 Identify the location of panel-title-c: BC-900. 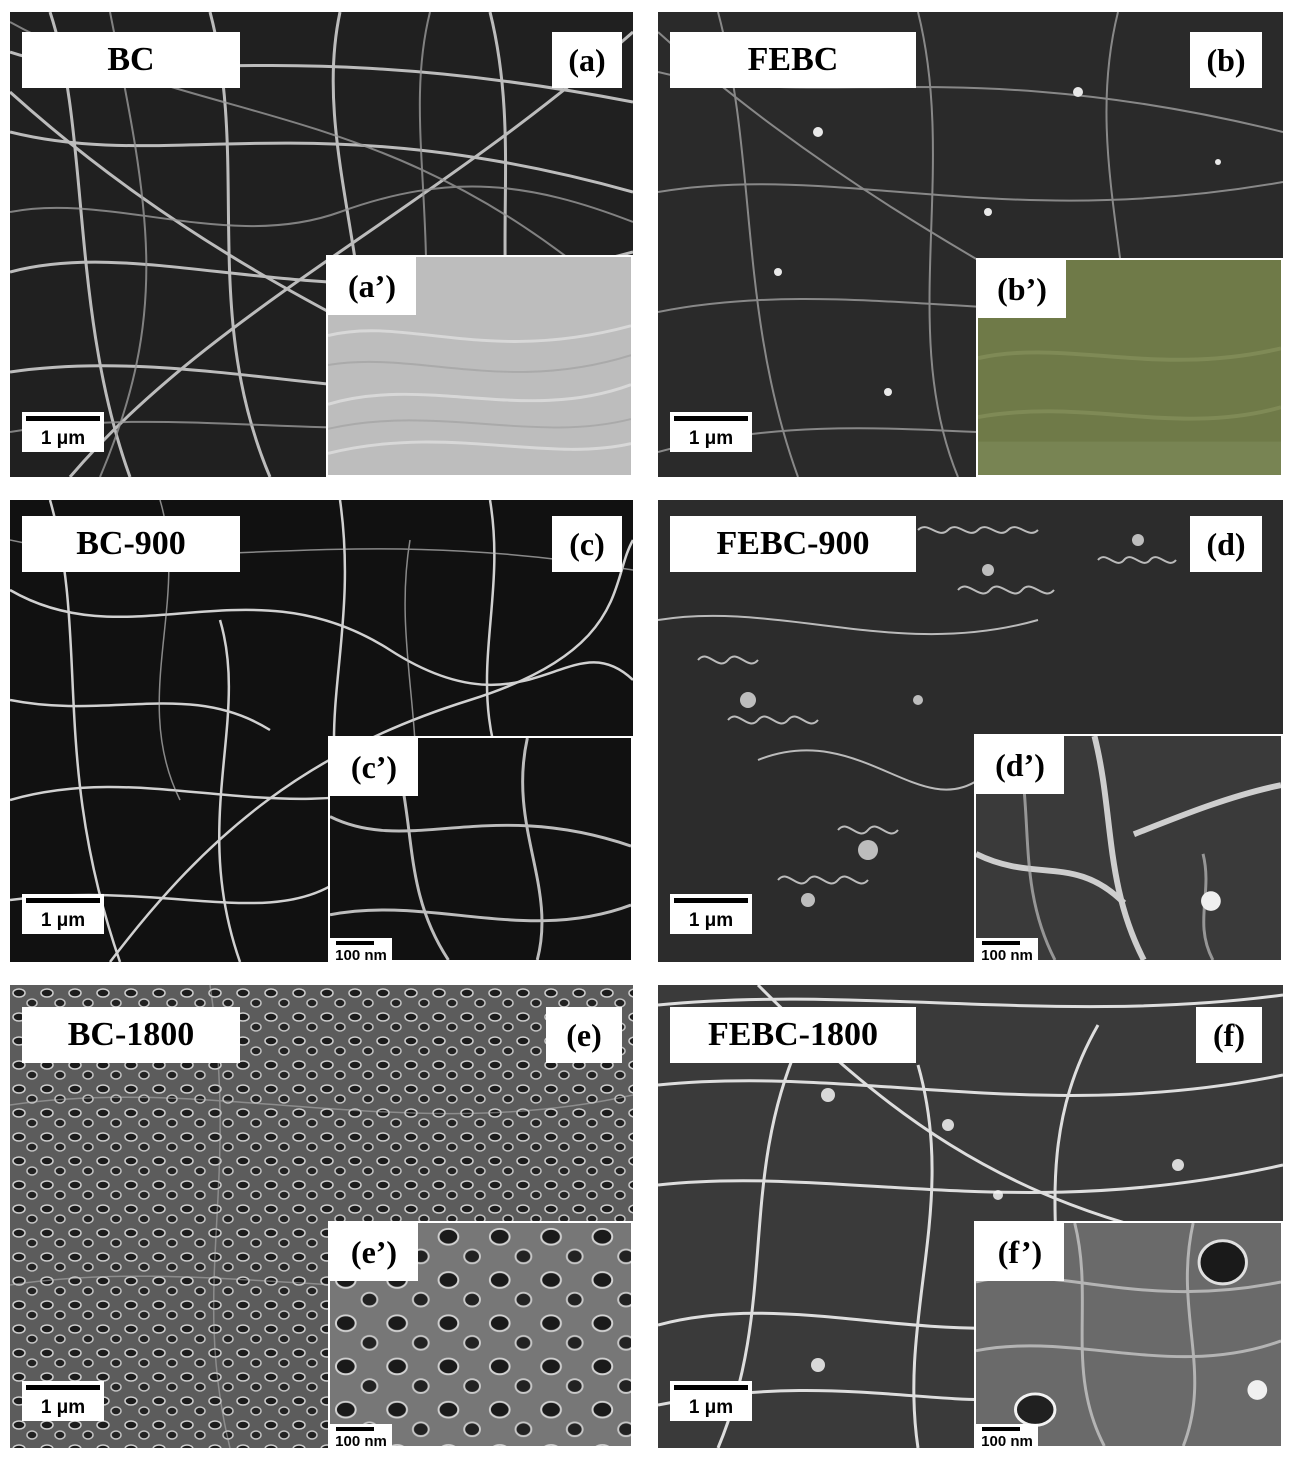
(131, 544).